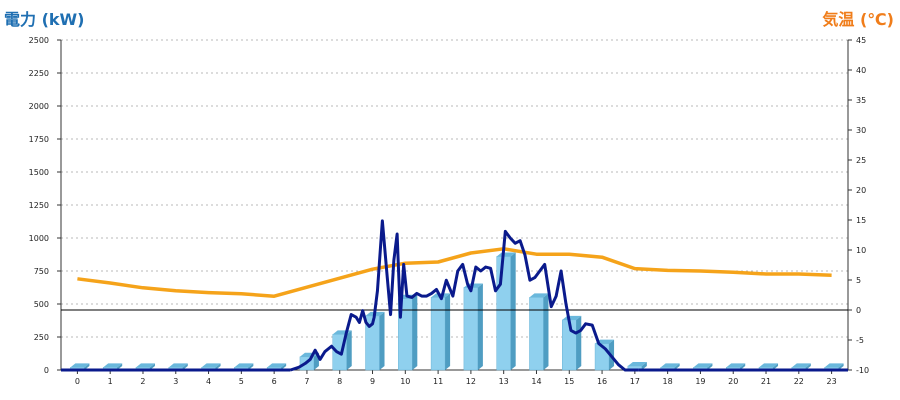 The height and width of the screenshot is (400, 900). What do you see at coordinates (39, 172) in the screenshot?
I see `left-tick-label: 1500` at bounding box center [39, 172].